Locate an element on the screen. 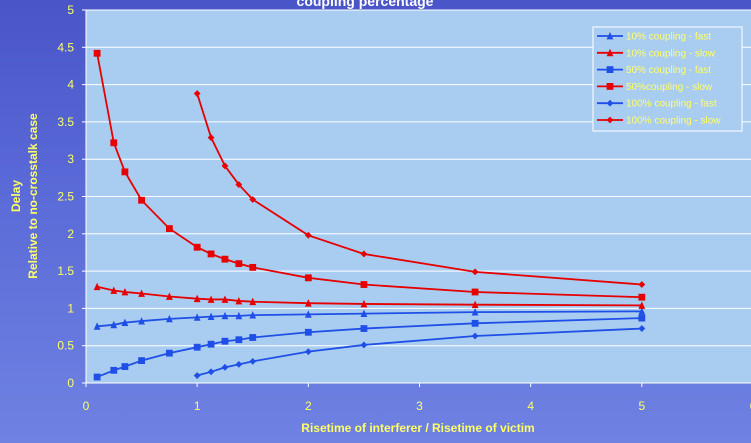  legend-item: 10% coupling - slow is located at coordinates (656, 53).